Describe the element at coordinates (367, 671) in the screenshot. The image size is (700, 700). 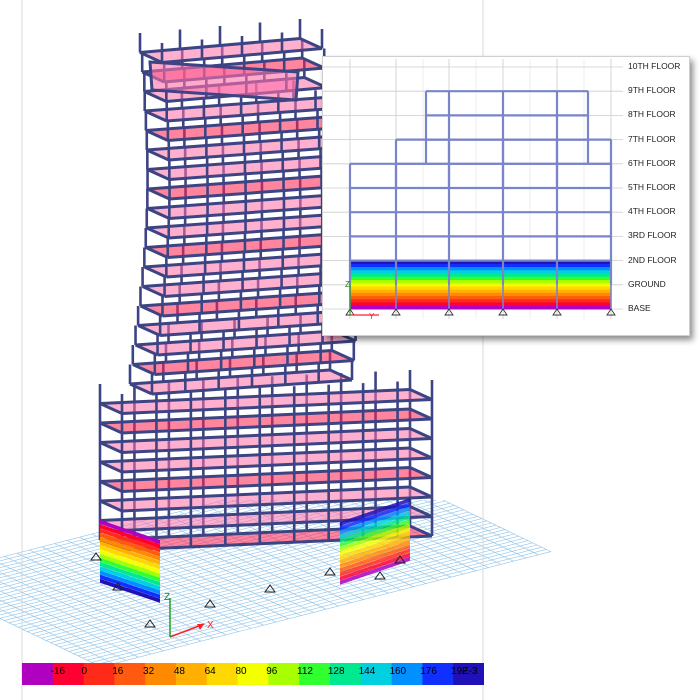
I see `scale-tick-label: 144` at that location.